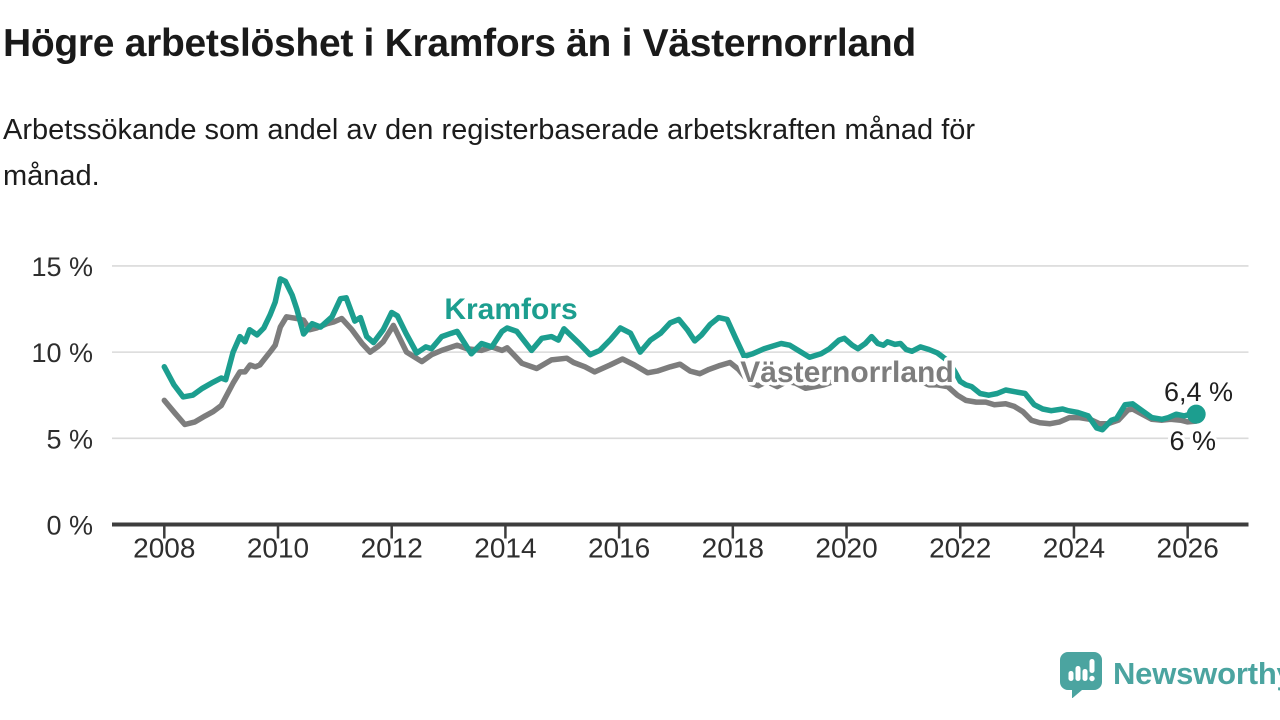 The height and width of the screenshot is (720, 1280). I want to click on end-value-label-0: 6,4 %, so click(1198, 392).